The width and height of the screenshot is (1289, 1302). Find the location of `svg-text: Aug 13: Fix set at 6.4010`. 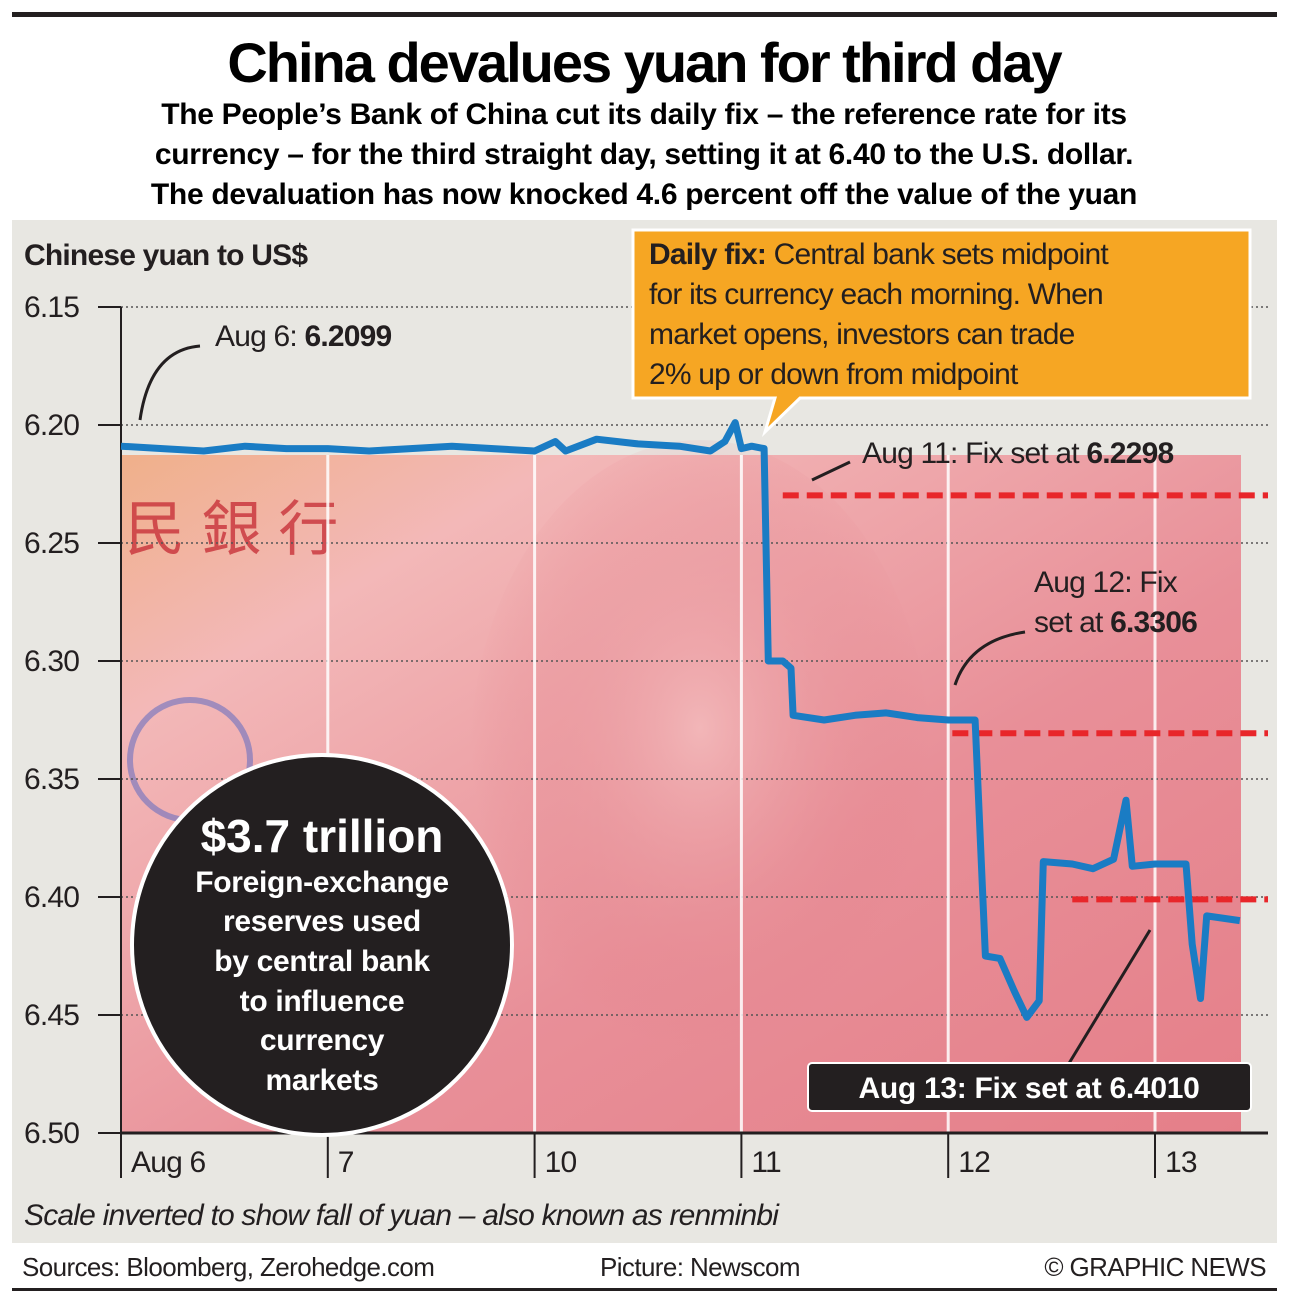

svg-text: Aug 13: Fix set at 6.4010 is located at coordinates (1029, 1088).